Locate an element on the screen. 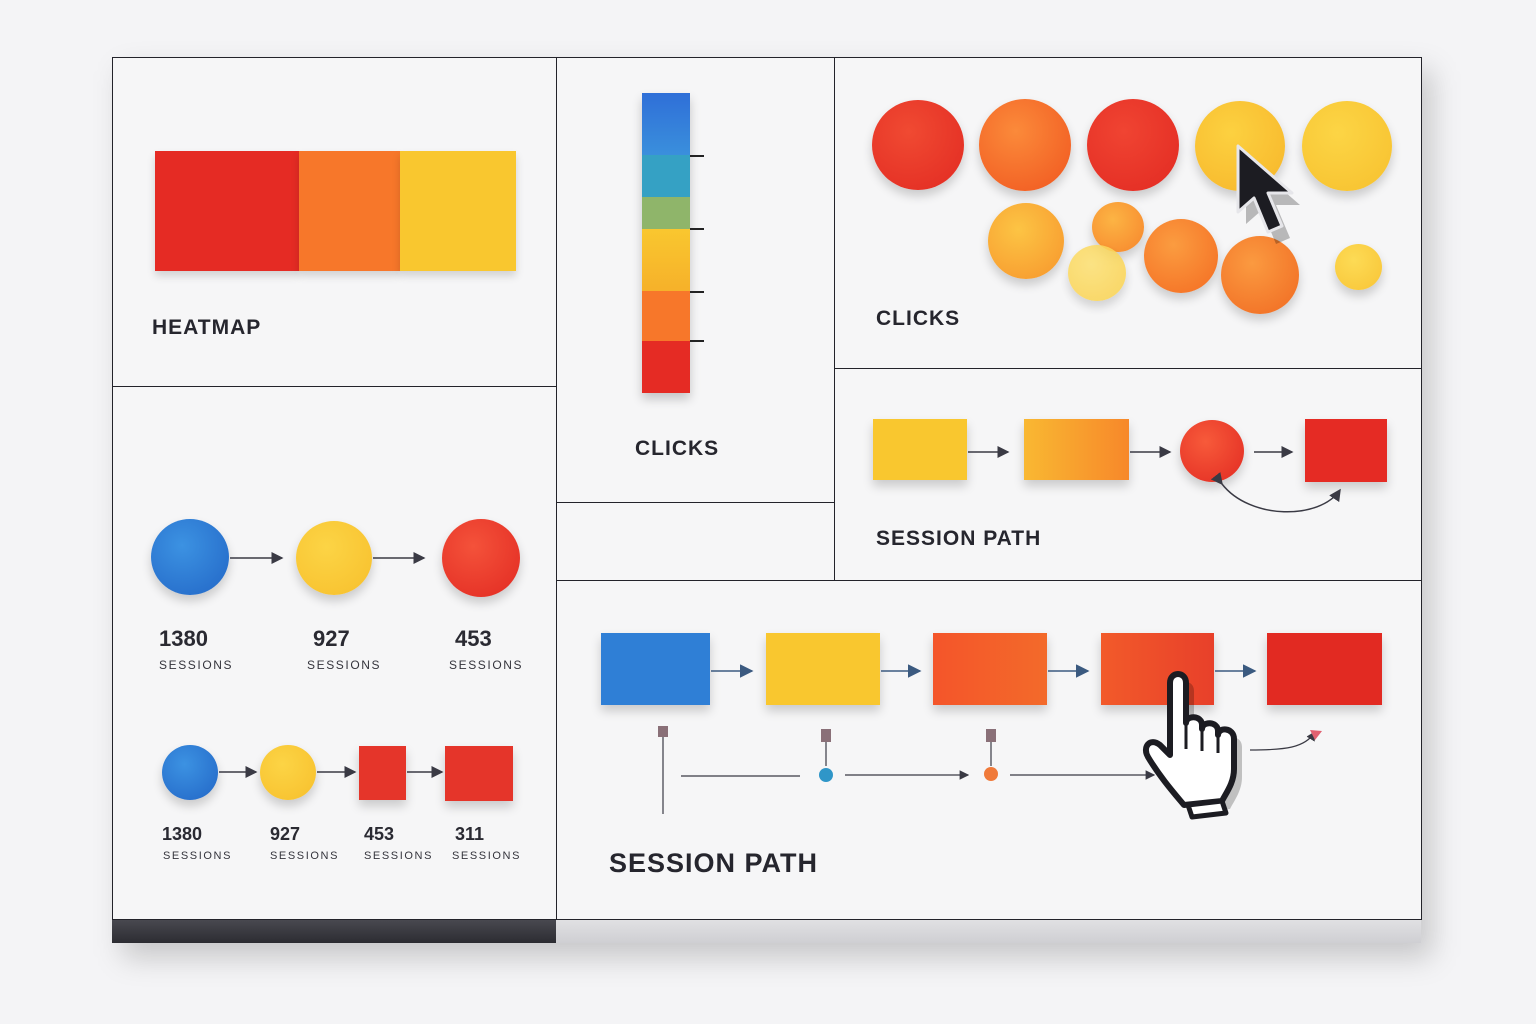 The width and height of the screenshot is (1536, 1024). heatmap-cell-orange is located at coordinates (349, 211).